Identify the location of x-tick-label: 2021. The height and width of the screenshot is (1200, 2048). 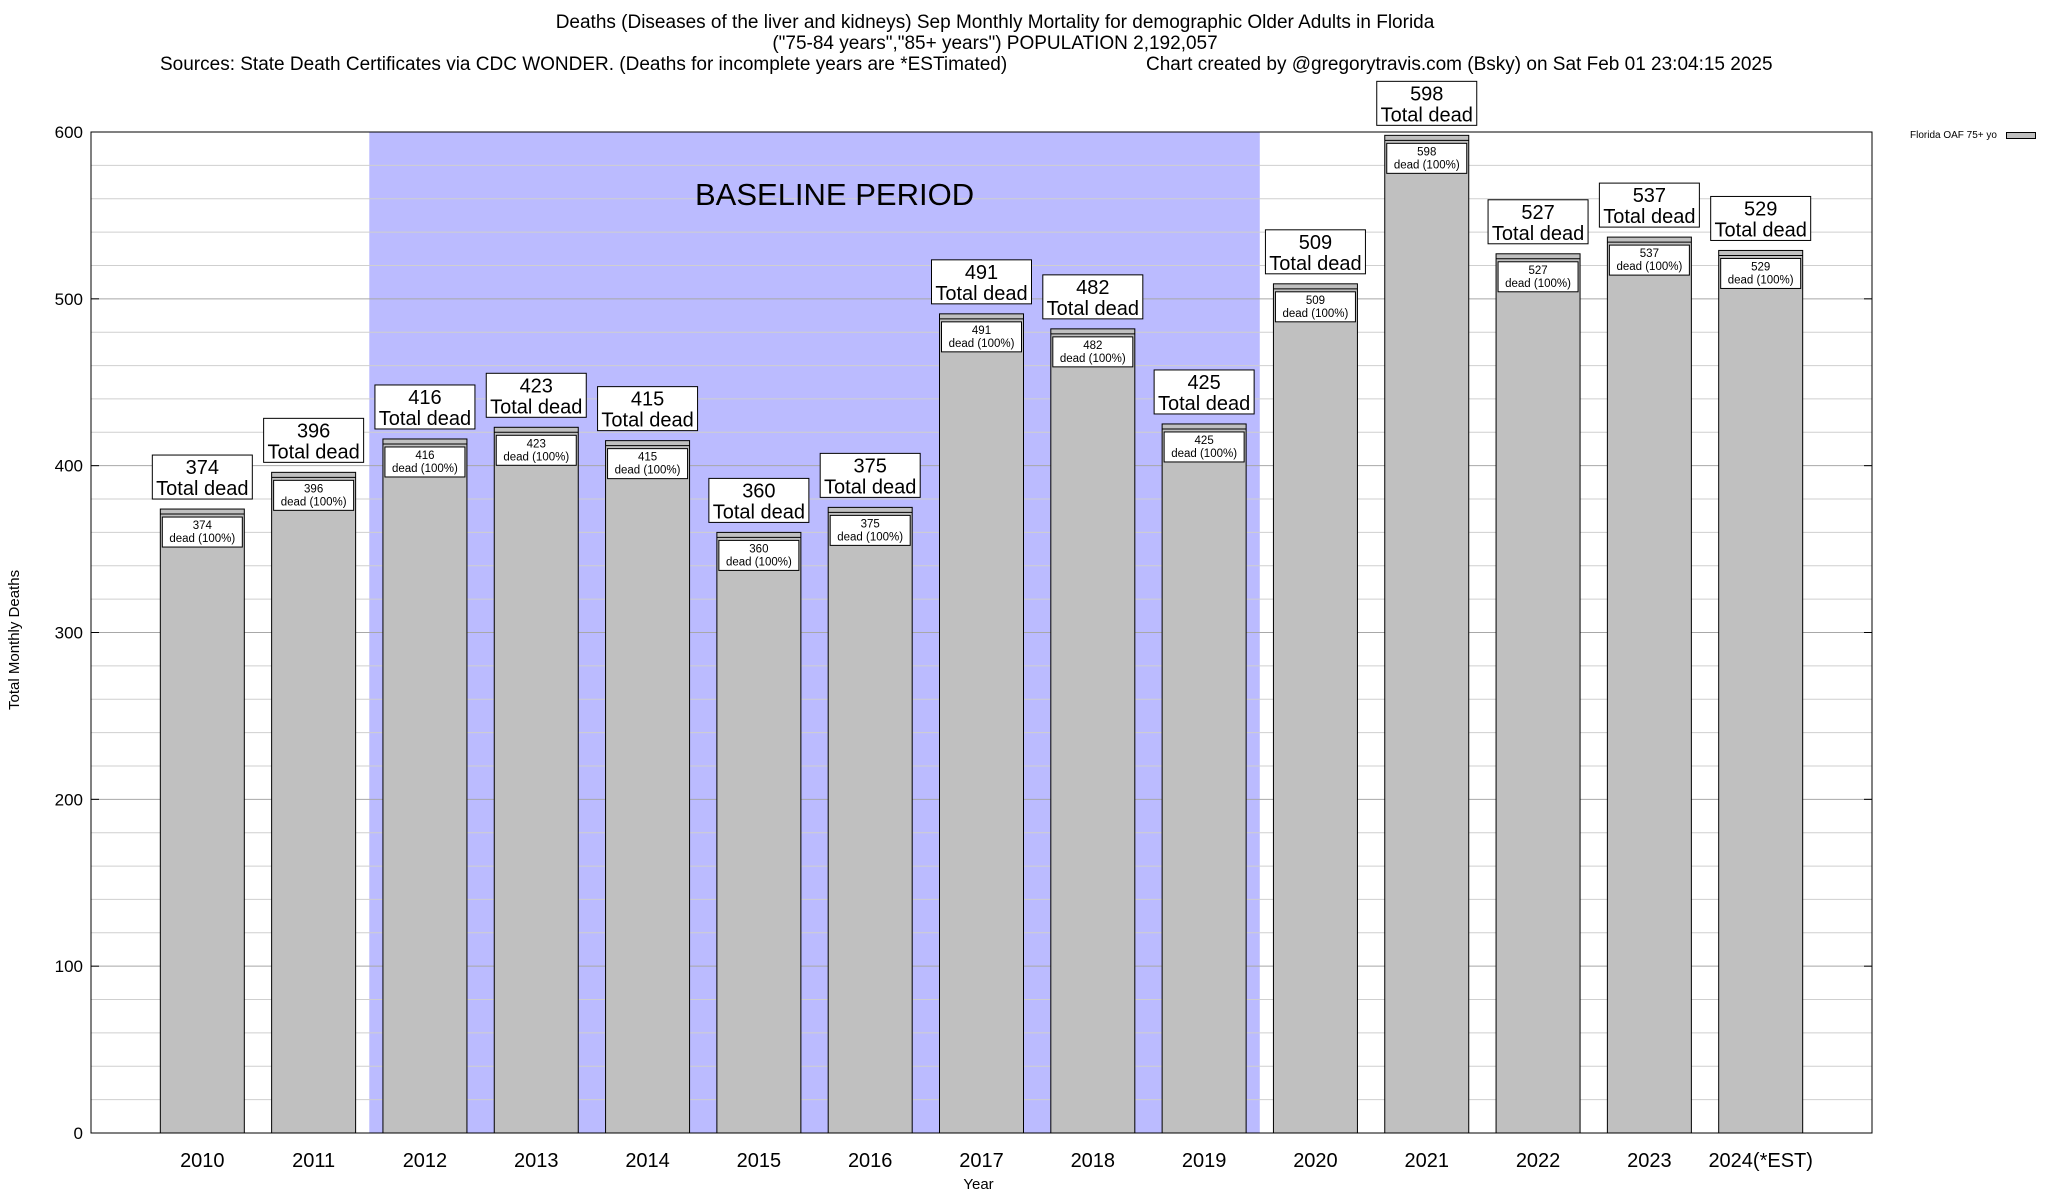
(1427, 1161).